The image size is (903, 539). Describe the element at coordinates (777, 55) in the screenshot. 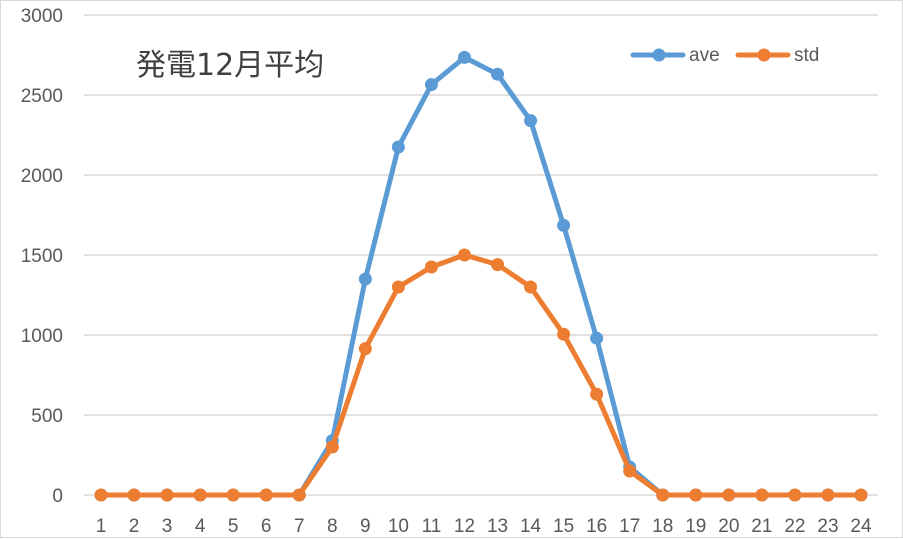

I see `legend-item-std: std` at that location.